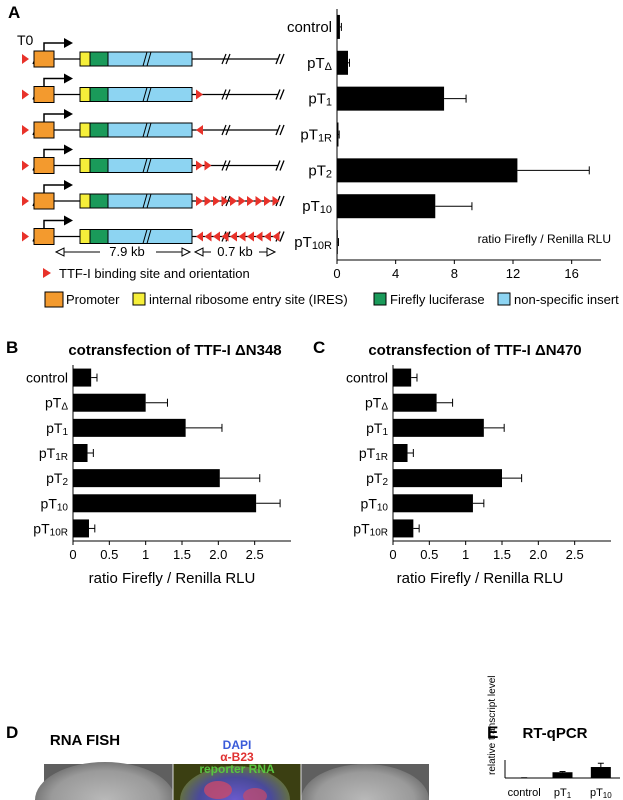 The width and height of the screenshot is (623, 800). What do you see at coordinates (492, 725) in the screenshot?
I see `y-axis-label: relative transcript level` at bounding box center [492, 725].